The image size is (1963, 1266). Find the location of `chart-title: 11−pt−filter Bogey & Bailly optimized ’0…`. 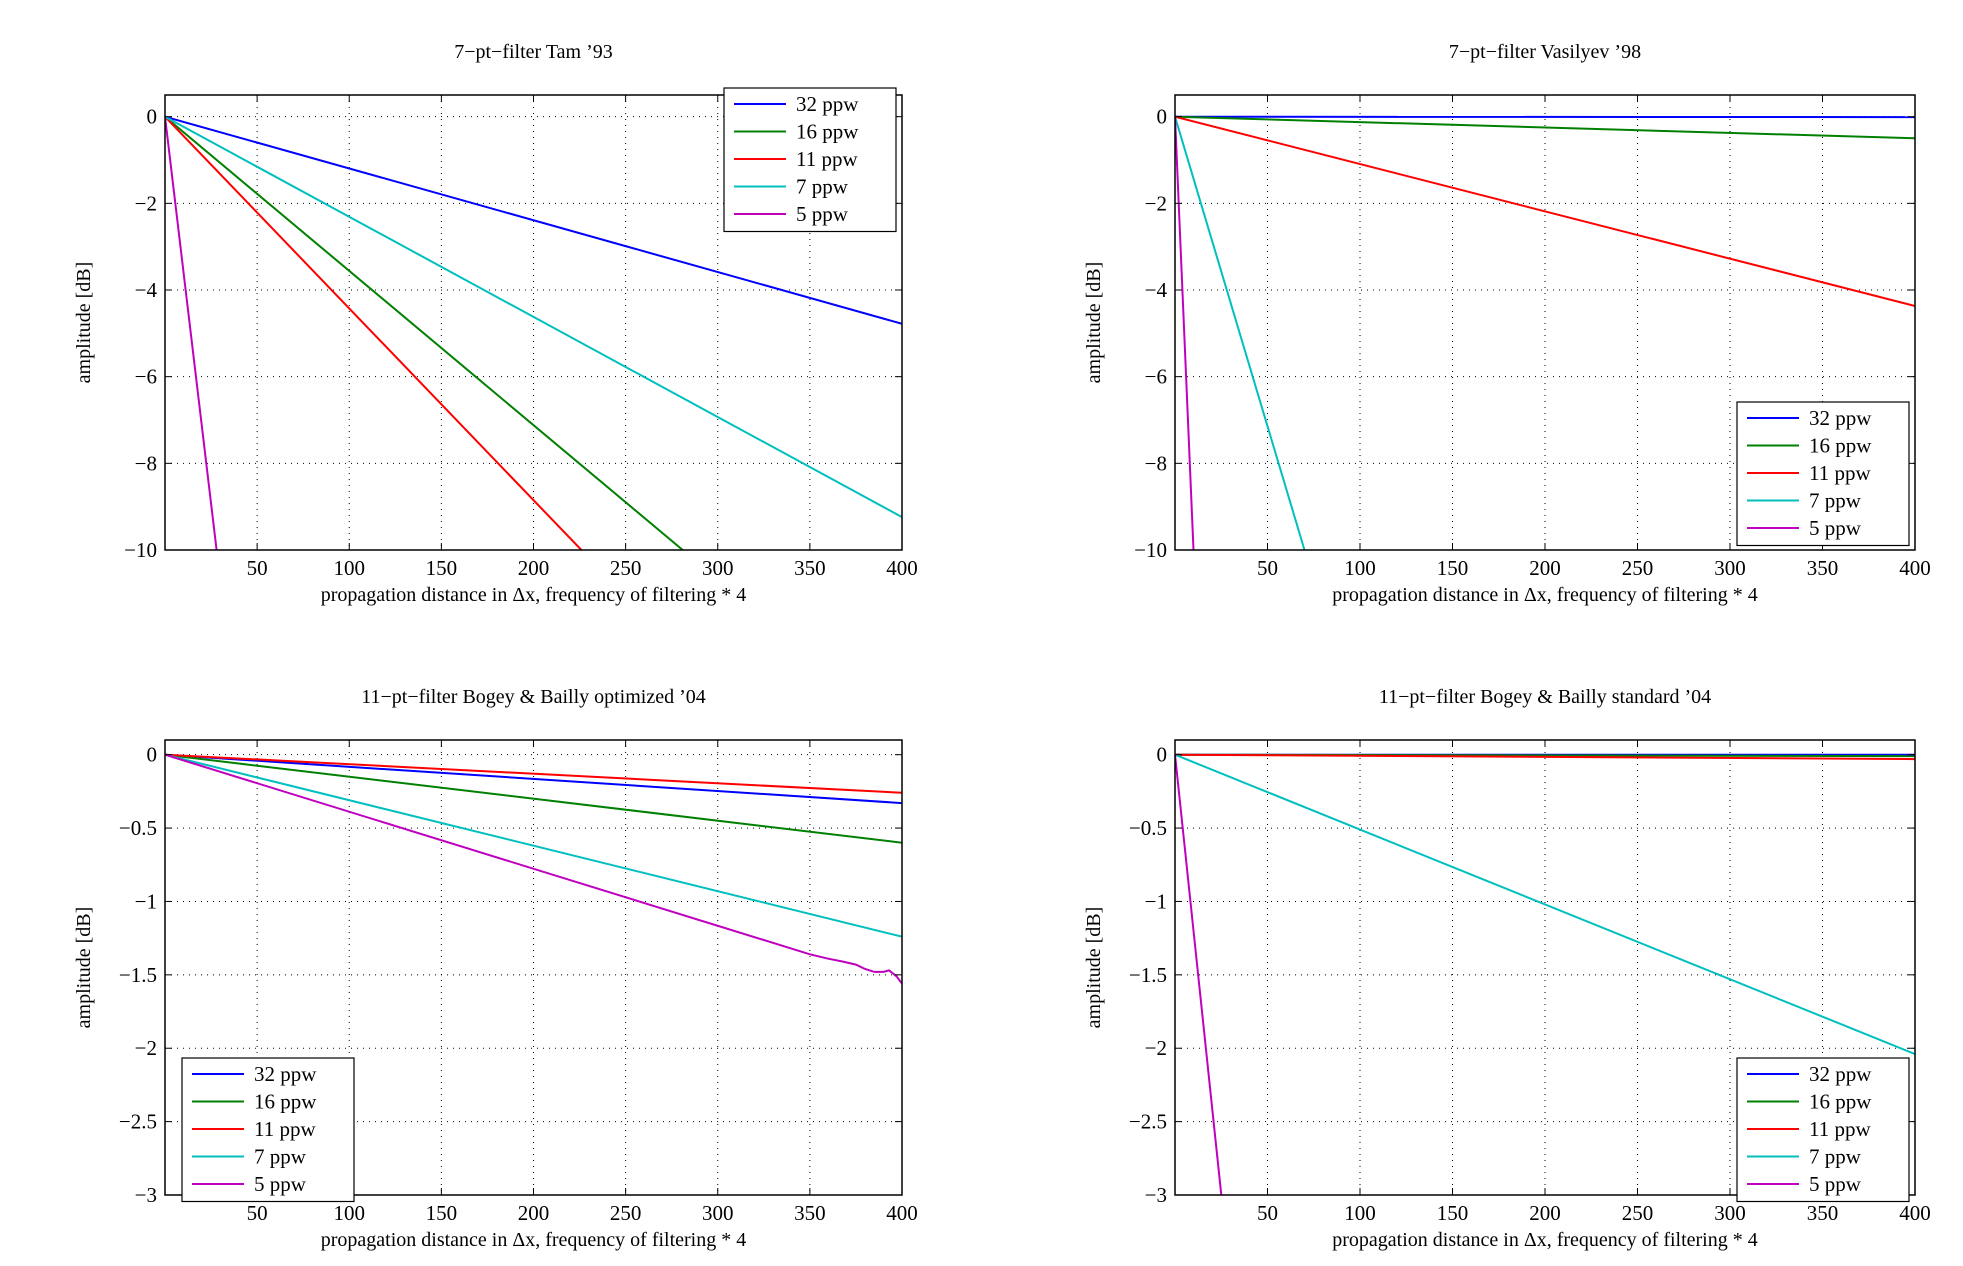

chart-title: 11−pt−filter Bogey & Bailly optimized ’0… is located at coordinates (533, 697).